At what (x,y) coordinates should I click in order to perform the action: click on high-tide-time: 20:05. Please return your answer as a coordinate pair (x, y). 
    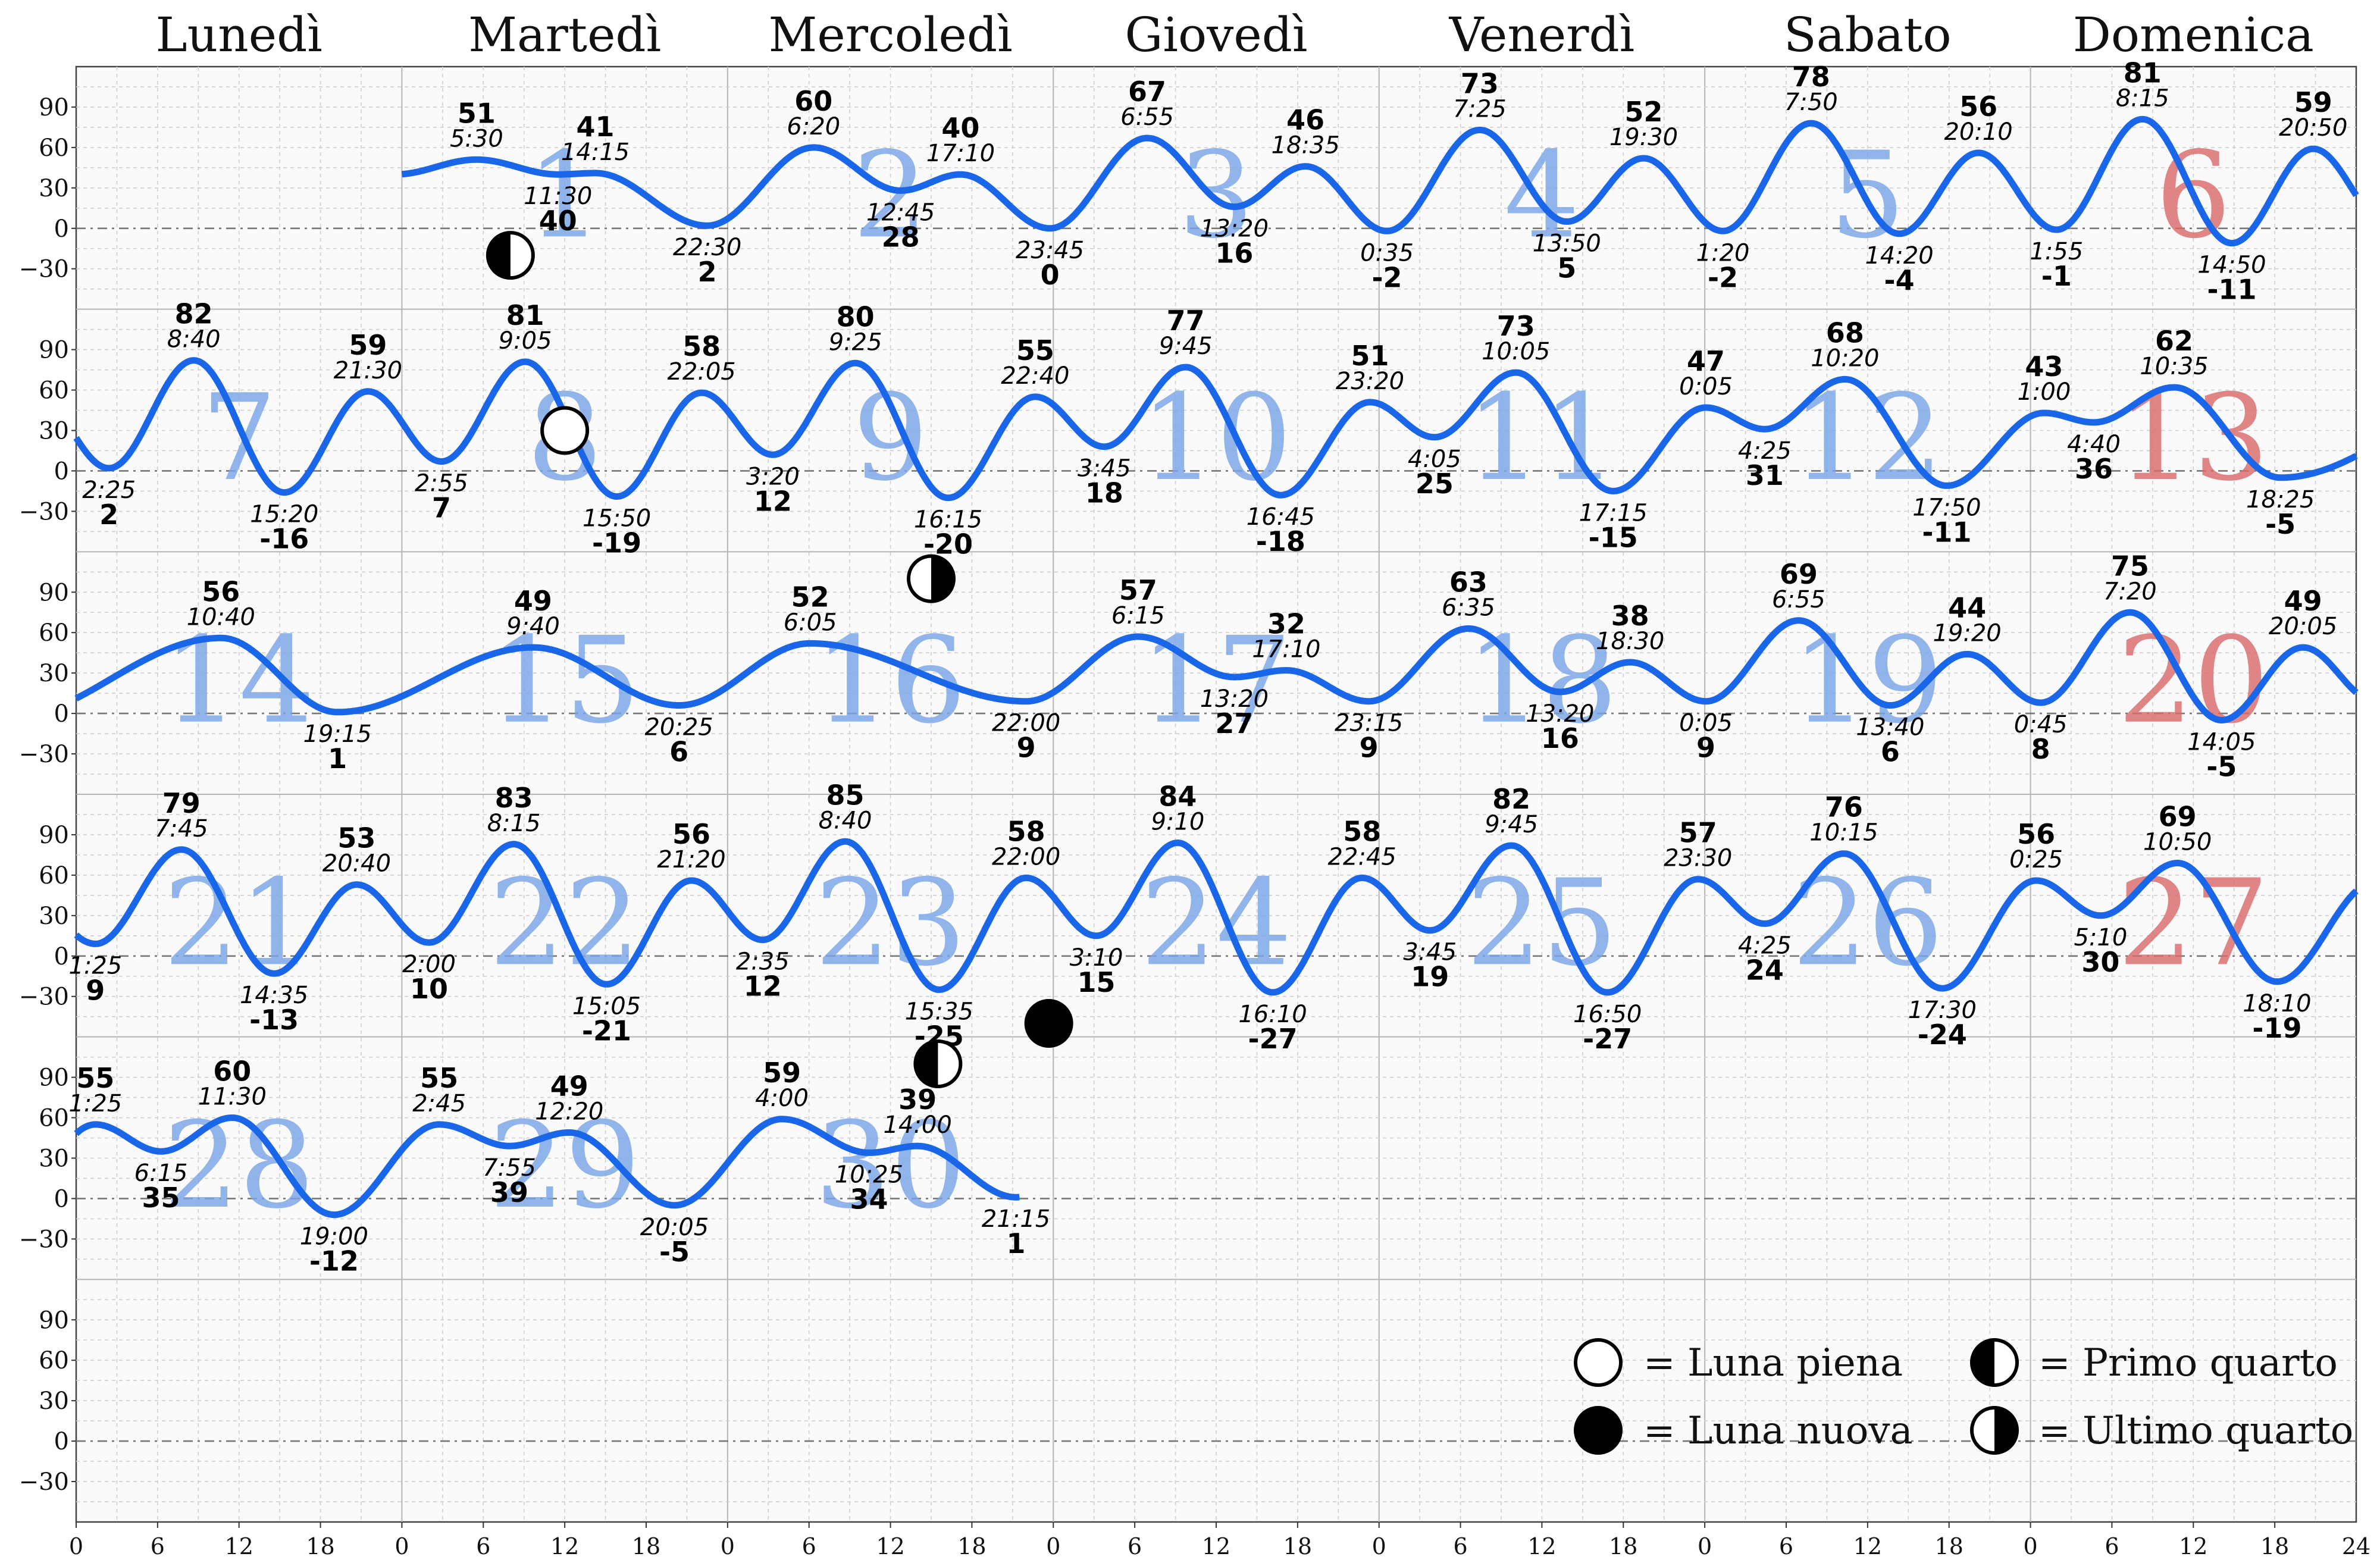
    Looking at the image, I should click on (2303, 626).